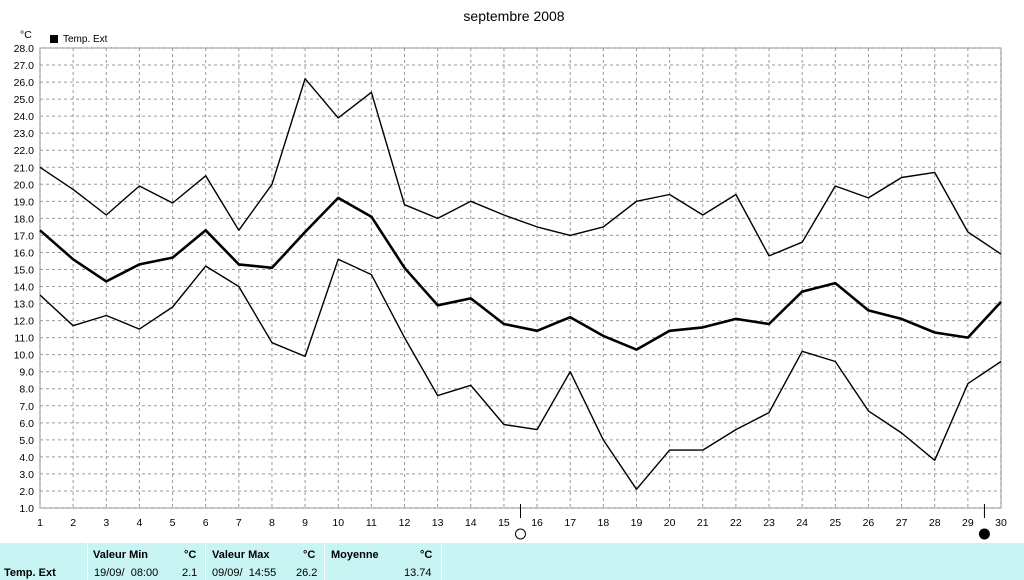  I want to click on x-tick-label: 28, so click(935, 523).